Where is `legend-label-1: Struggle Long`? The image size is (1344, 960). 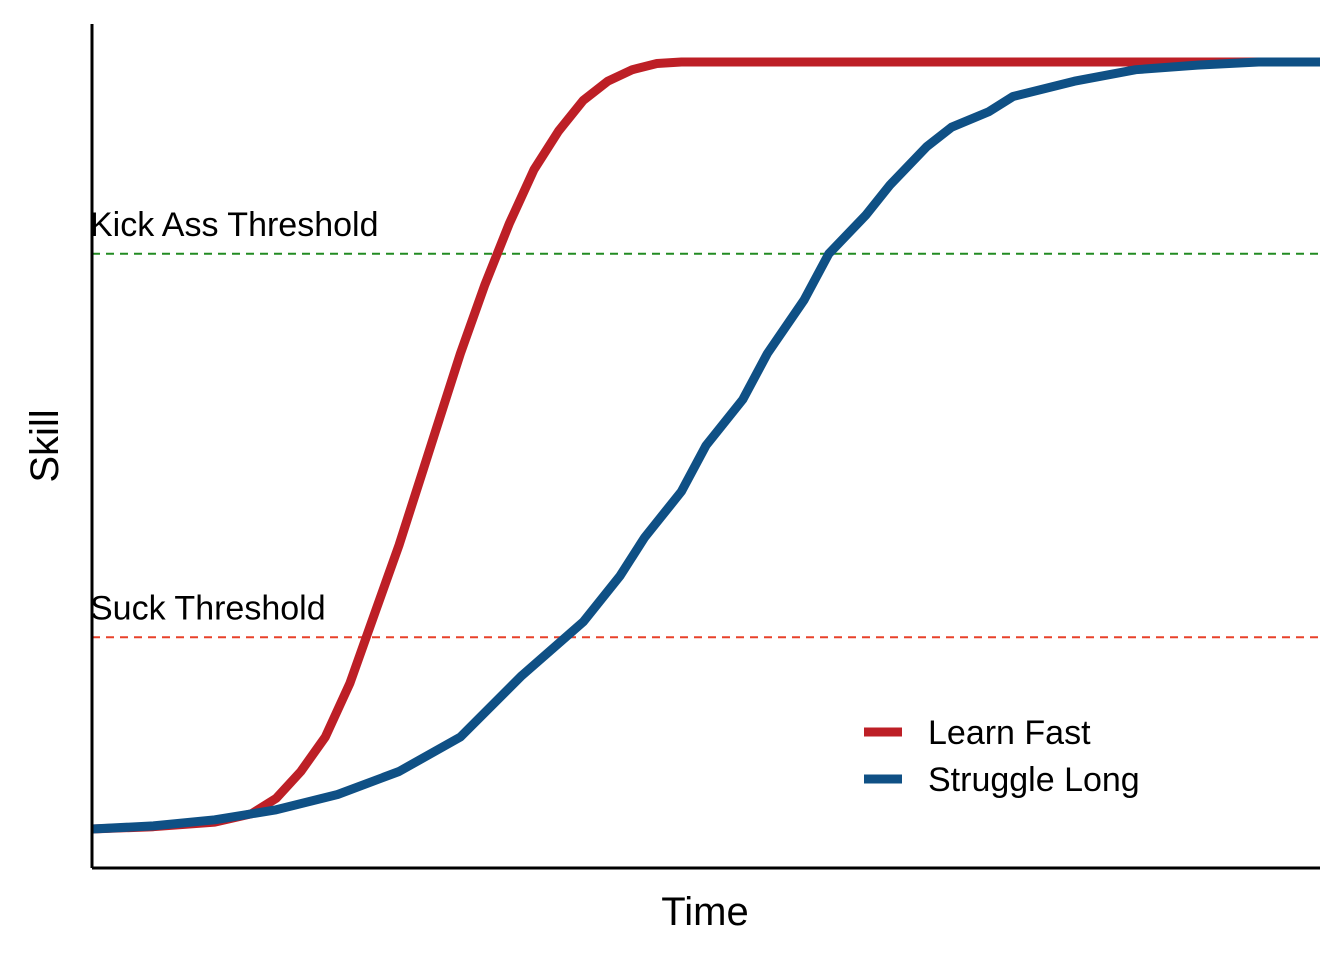 legend-label-1: Struggle Long is located at coordinates (1034, 780).